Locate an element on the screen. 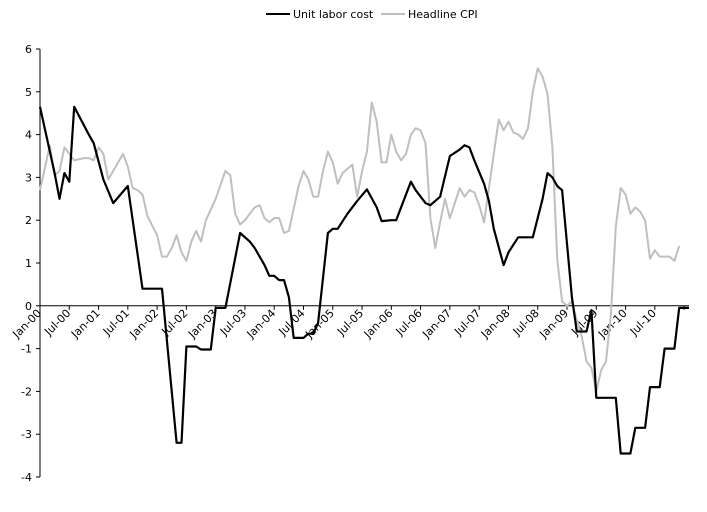 Image resolution: width=707 pixels, height=512 pixels. x-tick-label: Jan-10 is located at coordinates (612, 324).